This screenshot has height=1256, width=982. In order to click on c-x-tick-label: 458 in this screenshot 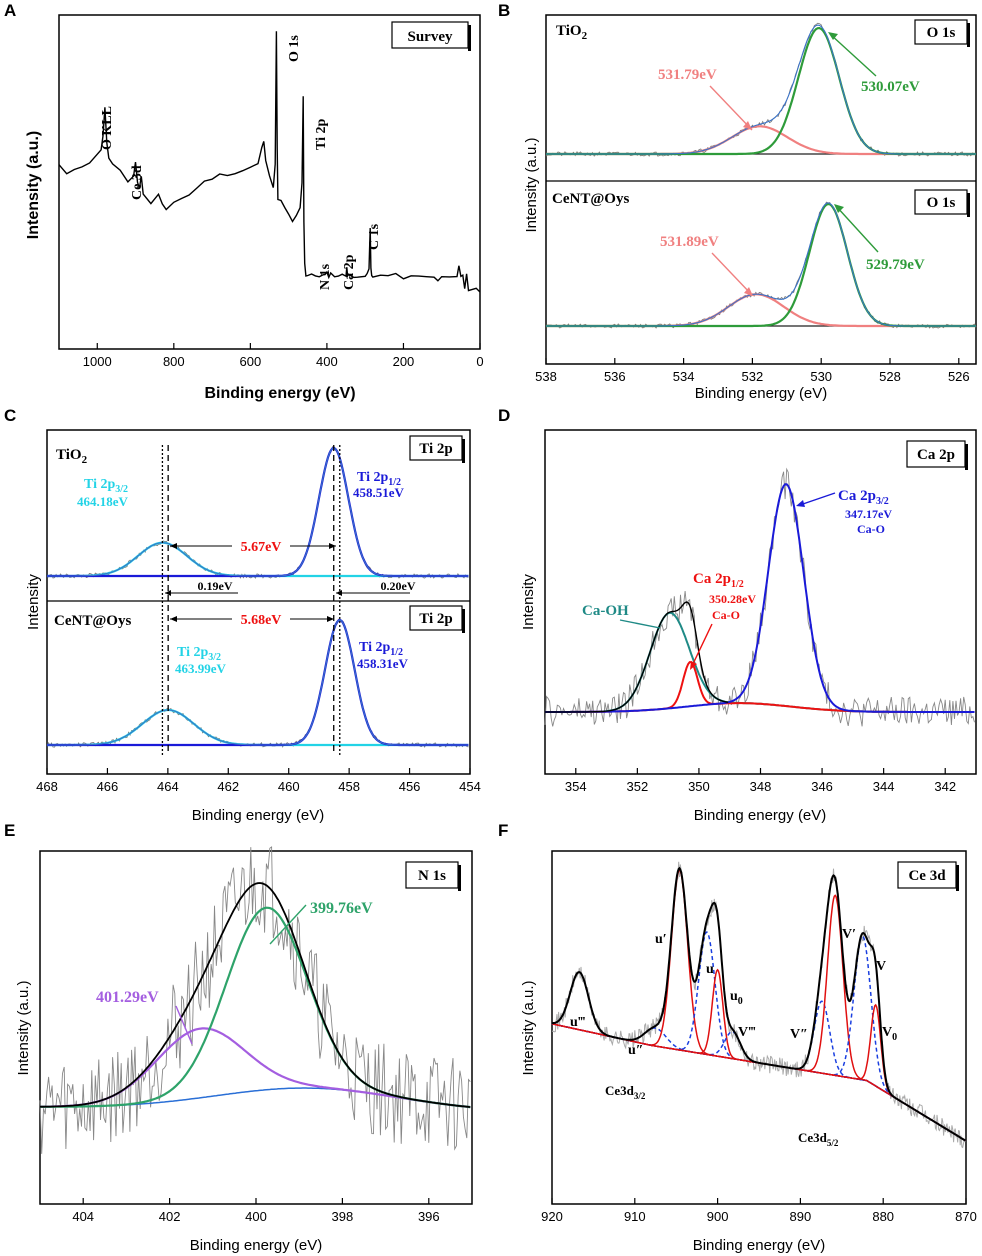, I will do `click(349, 786)`.